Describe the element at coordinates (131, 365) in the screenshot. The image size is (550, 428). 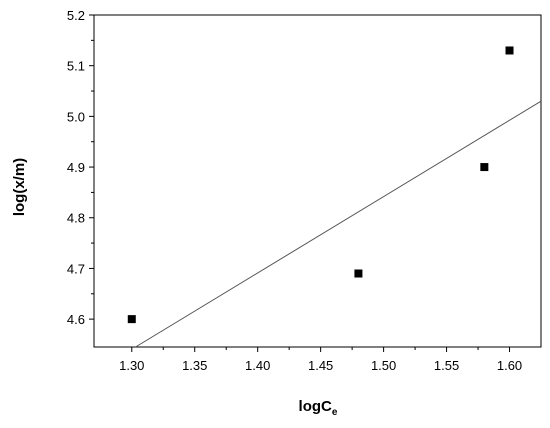
I see `x-tick-label: 1.30` at that location.